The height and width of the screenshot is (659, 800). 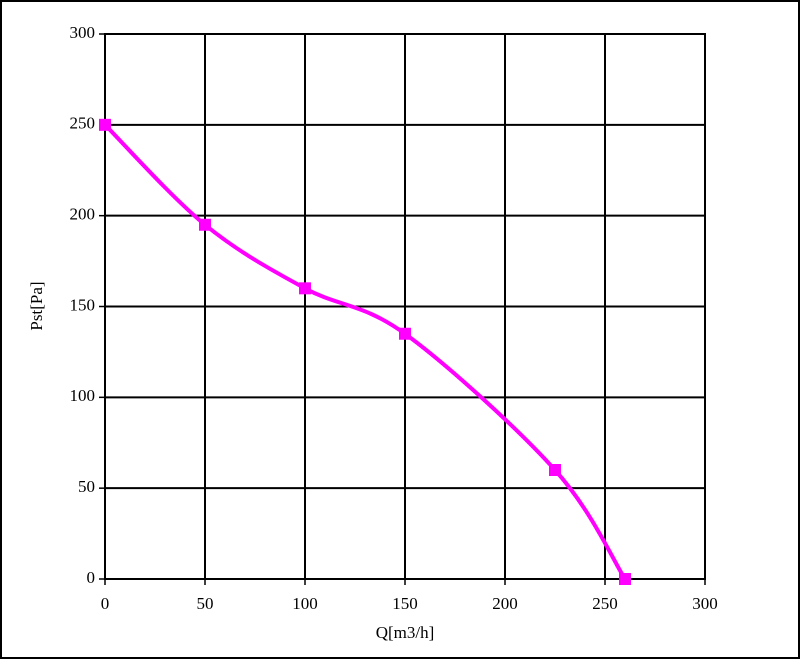 I want to click on x-tick-label: 0, so click(x=105, y=603).